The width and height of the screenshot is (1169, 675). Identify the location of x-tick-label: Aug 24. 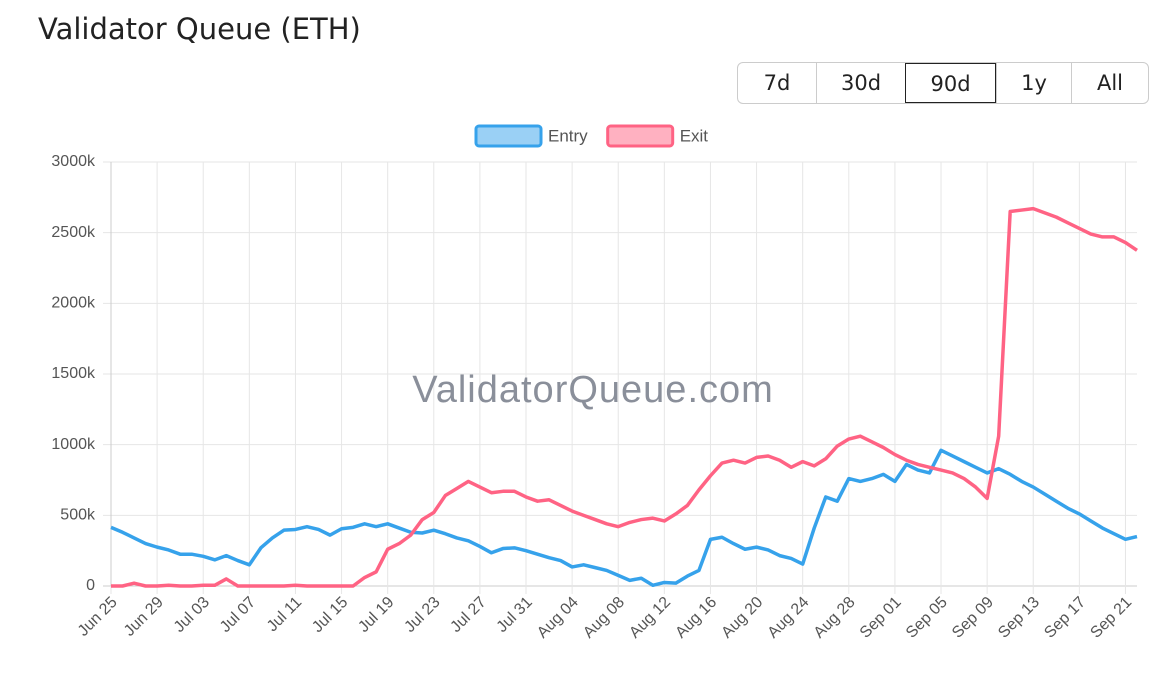
(789, 618).